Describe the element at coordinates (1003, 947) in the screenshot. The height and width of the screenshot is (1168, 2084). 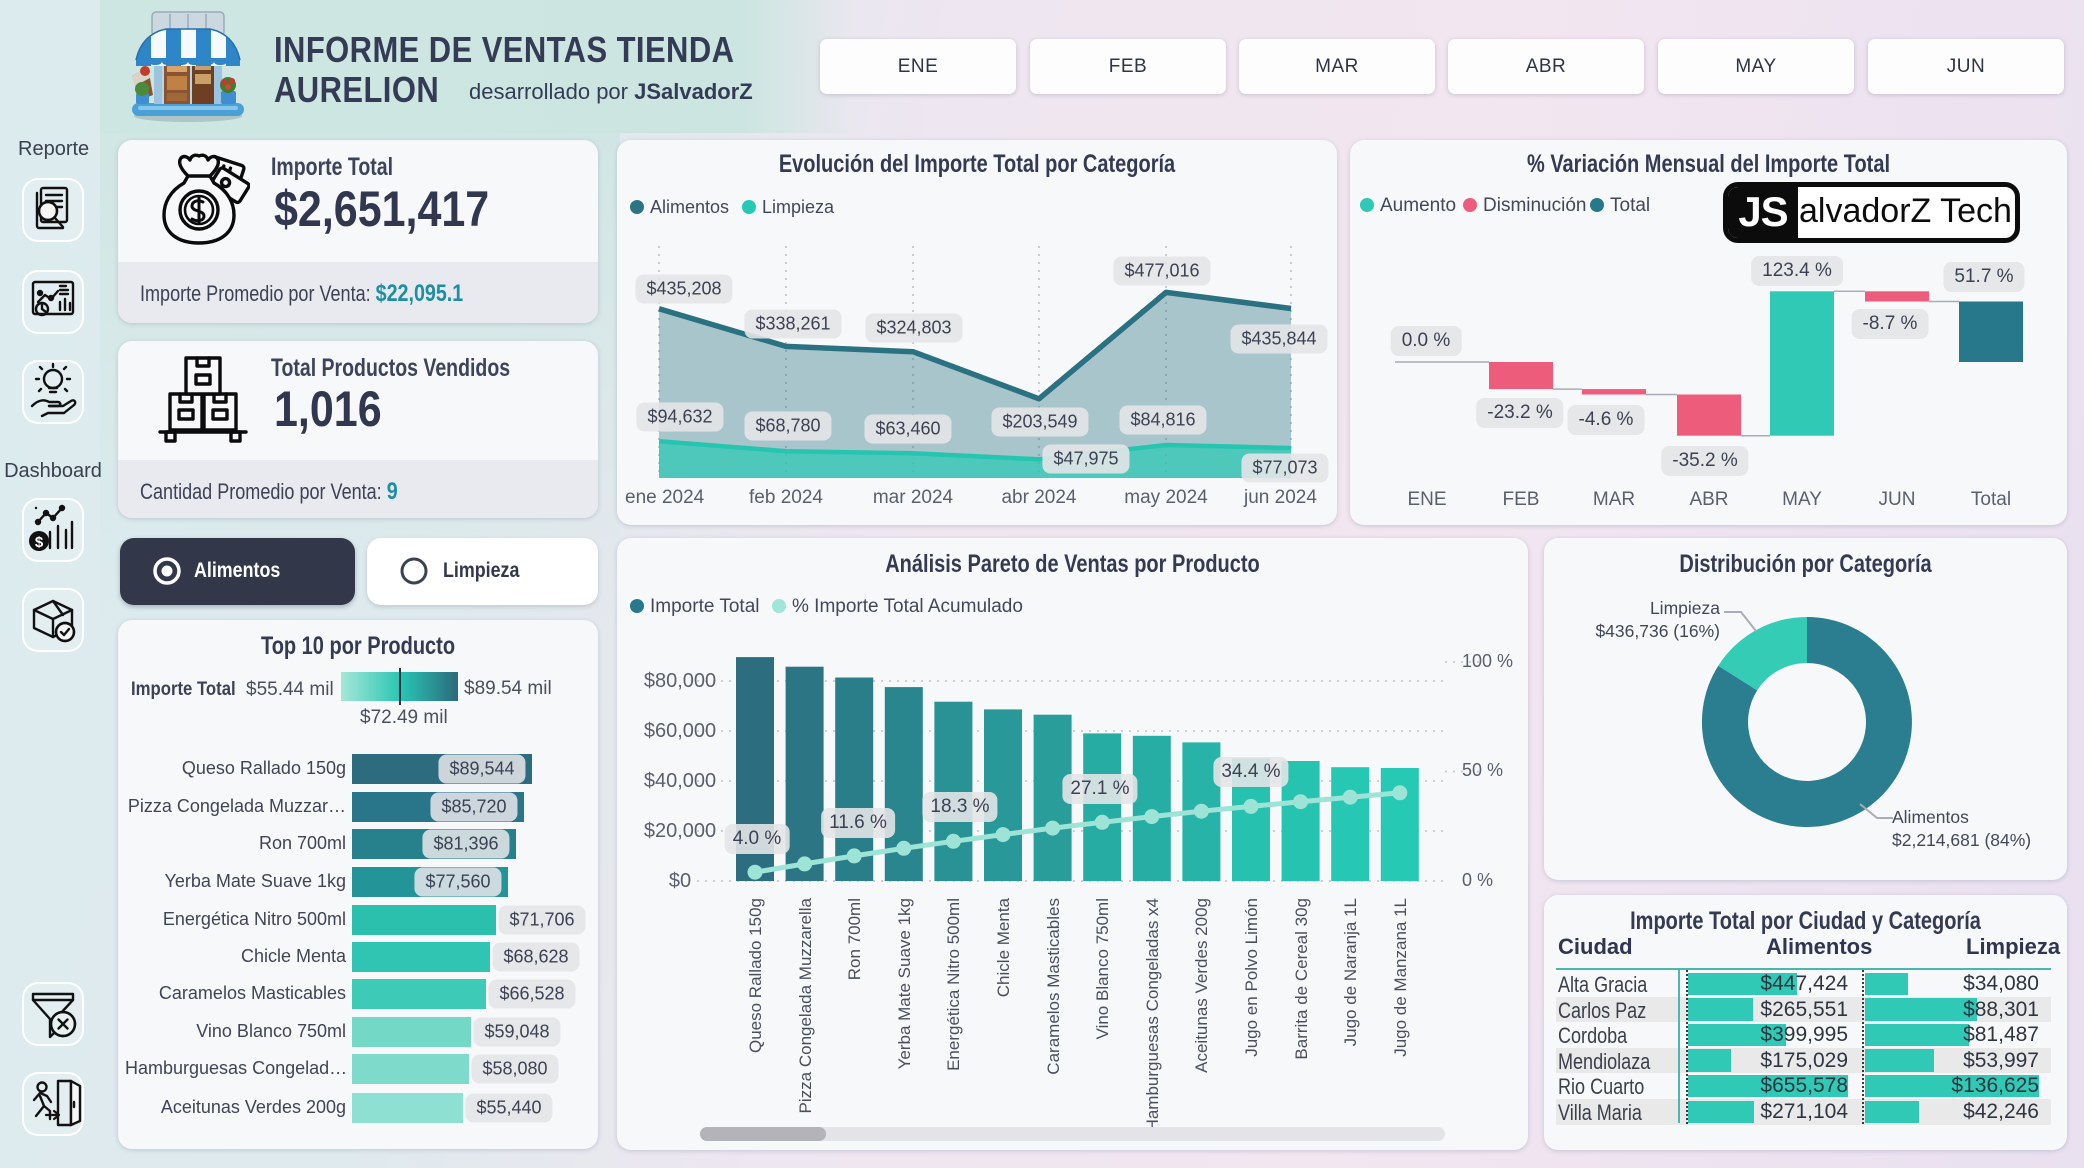
I see `svg-text: Chicle Menta` at that location.